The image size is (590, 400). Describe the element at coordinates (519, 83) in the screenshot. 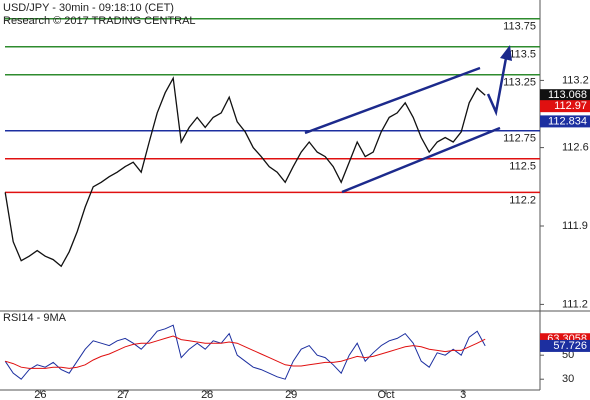

I see `level-label: 113.25` at that location.